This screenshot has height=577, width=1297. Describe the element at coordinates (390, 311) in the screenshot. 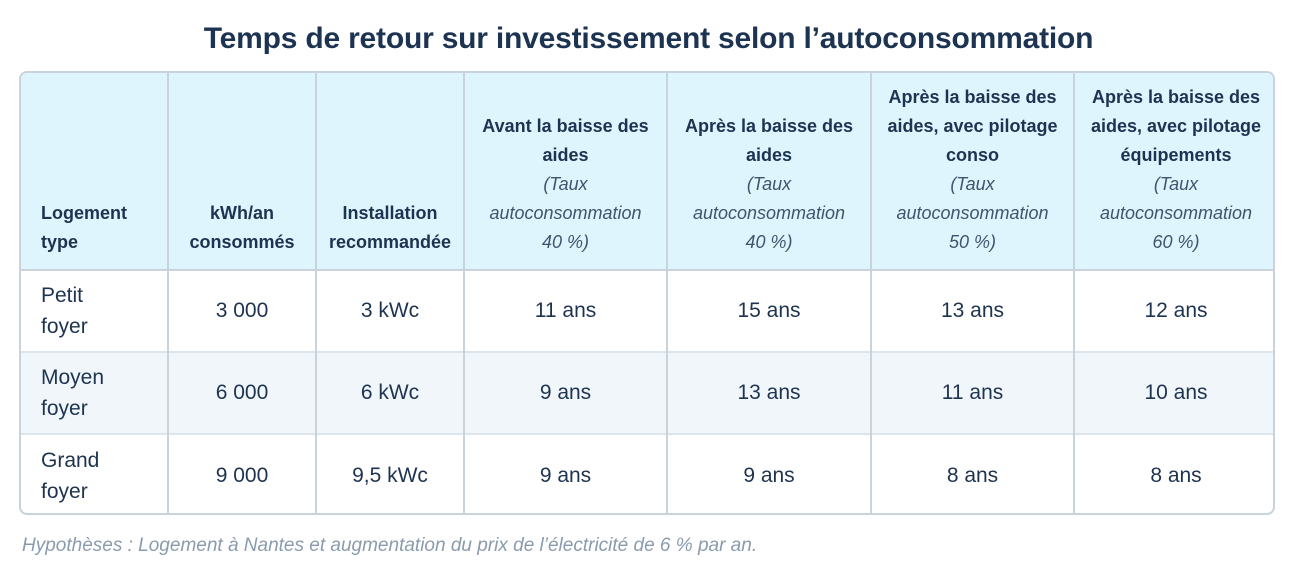

I see `cell-installation: 3 kWc` at that location.